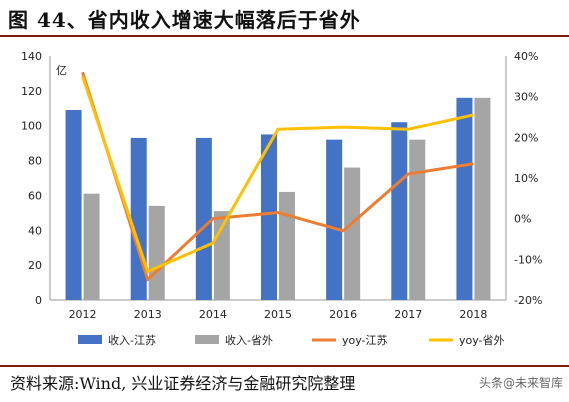 The image size is (569, 402). Describe the element at coordinates (31, 56) in the screenshot. I see `y-left-tick-label: 140` at that location.